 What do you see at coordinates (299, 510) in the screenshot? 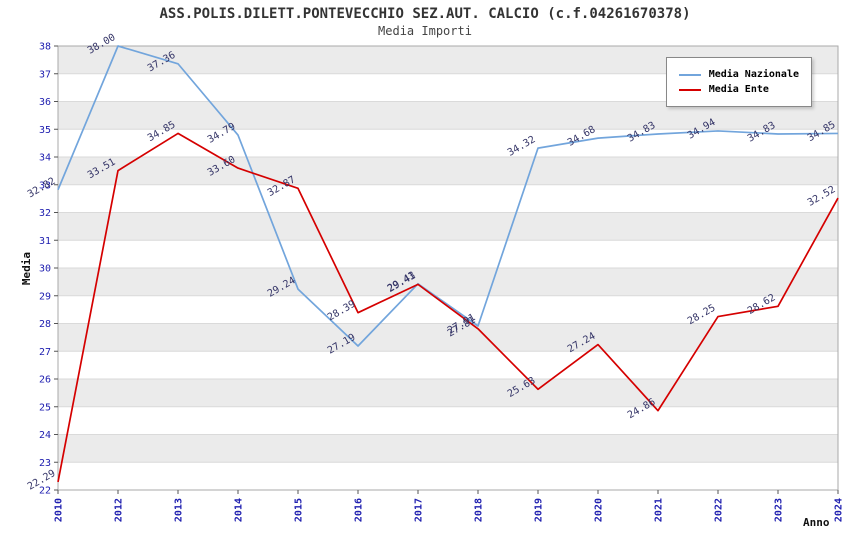
I see `svg-text: 2015` at bounding box center [299, 510].